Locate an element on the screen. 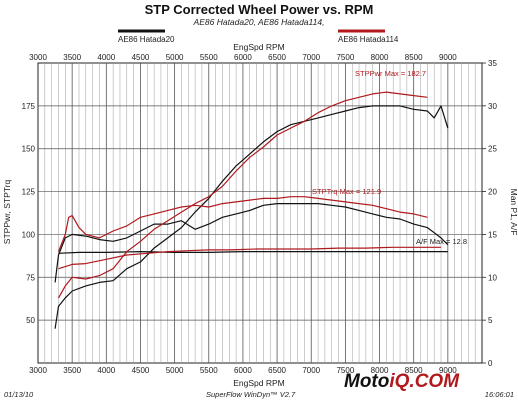 This screenshot has width=518, height=400. x-tick-label-top: 3000 is located at coordinates (38, 57).